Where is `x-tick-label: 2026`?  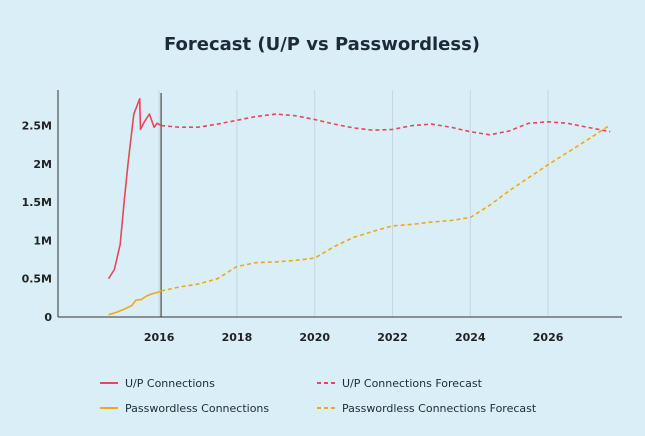
x-tick-label: 2026 is located at coordinates (548, 337).